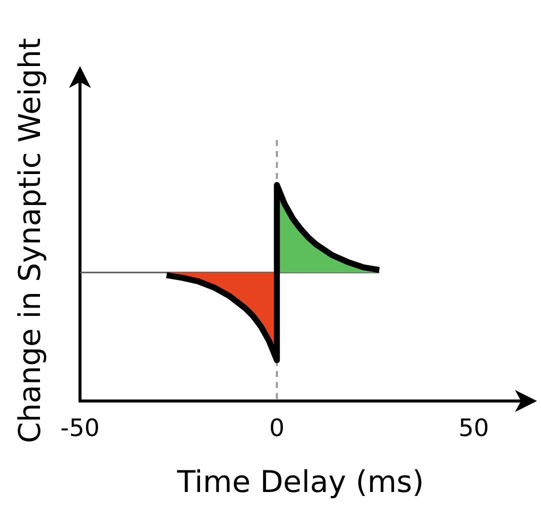 Image resolution: width=541 pixels, height=516 pixels. I want to click on x-tick-label: 0, so click(277, 428).